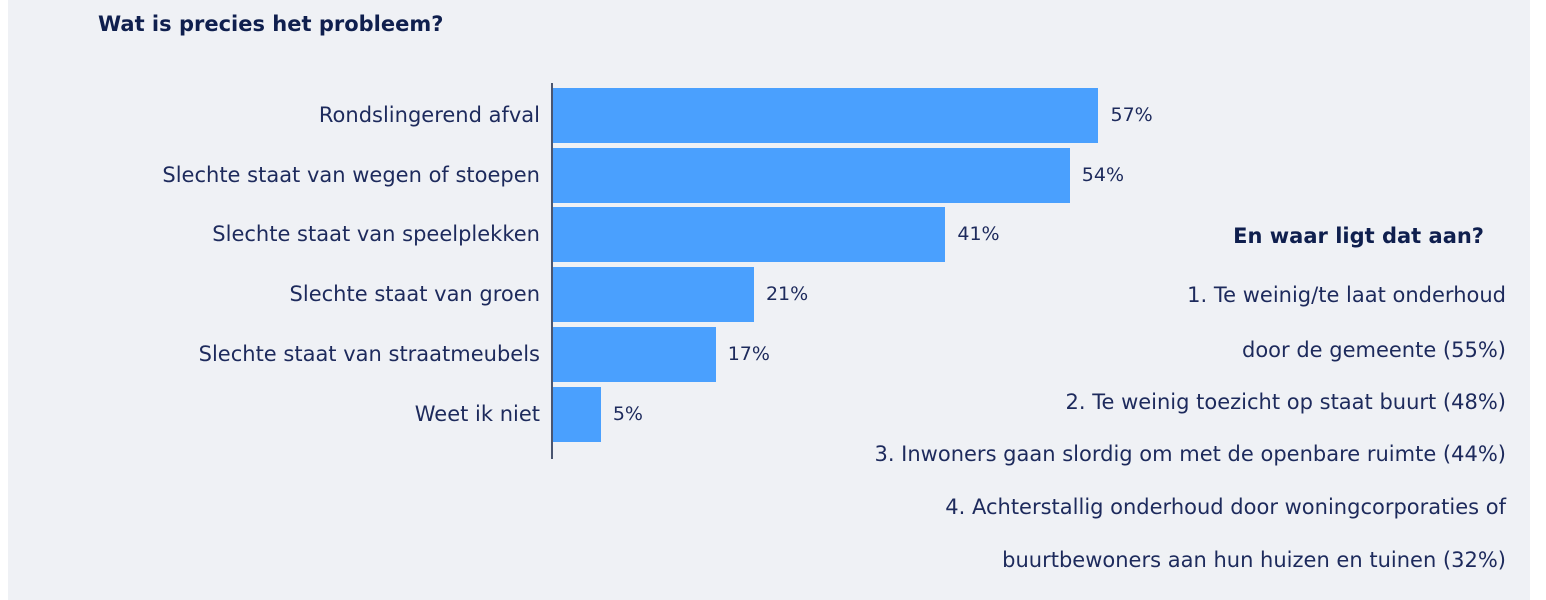 This screenshot has height=600, width=1546. I want to click on category-label: Slechte staat van straatmeubels, so click(369, 353).